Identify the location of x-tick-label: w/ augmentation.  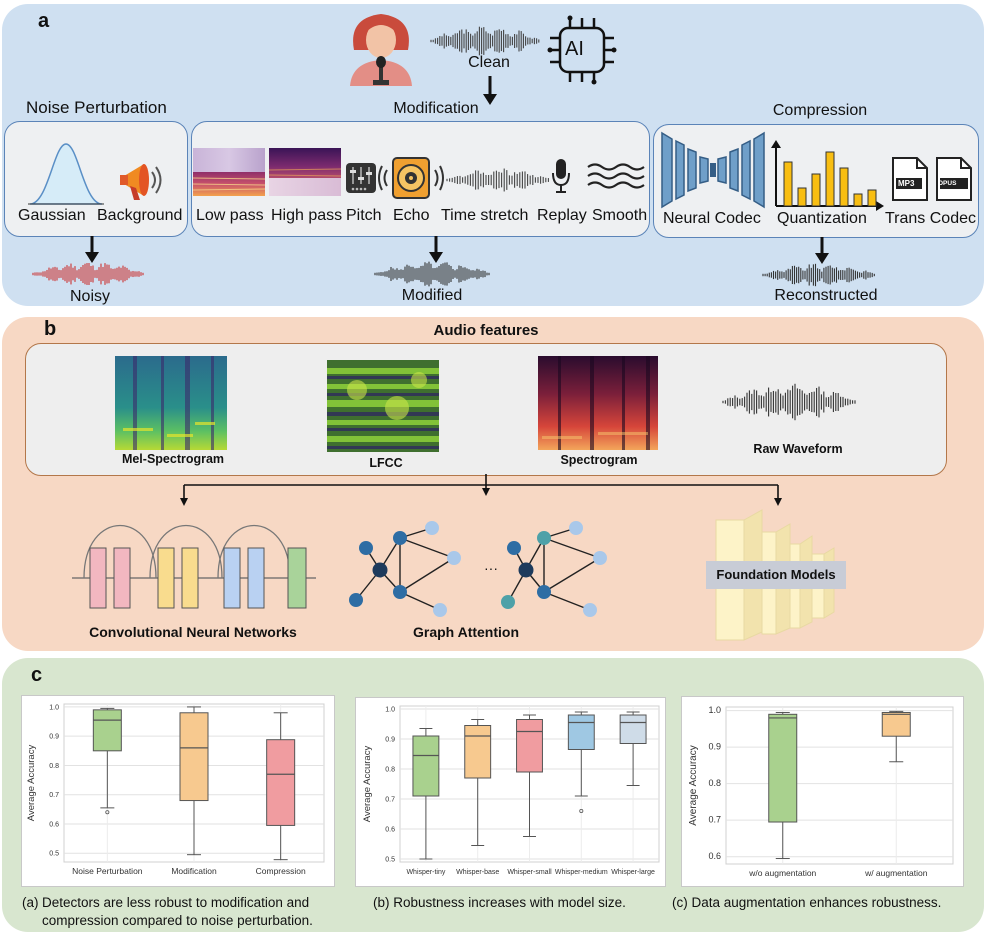
(896, 873).